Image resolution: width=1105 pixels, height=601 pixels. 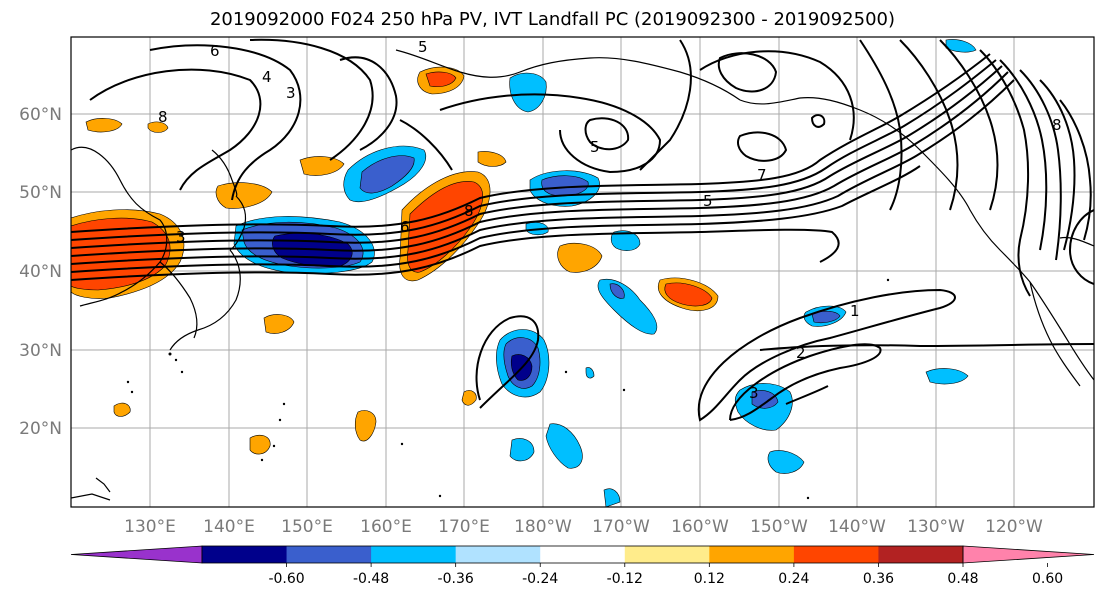 What do you see at coordinates (962, 579) in the screenshot?
I see `colorbar-tick-label: 0.48` at bounding box center [962, 579].